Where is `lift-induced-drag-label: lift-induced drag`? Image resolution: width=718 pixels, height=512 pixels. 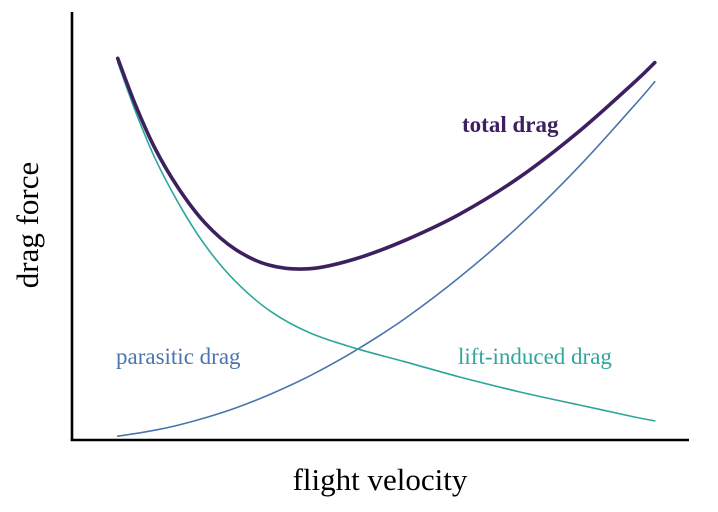
lift-induced-drag-label: lift-induced drag is located at coordinates (535, 356).